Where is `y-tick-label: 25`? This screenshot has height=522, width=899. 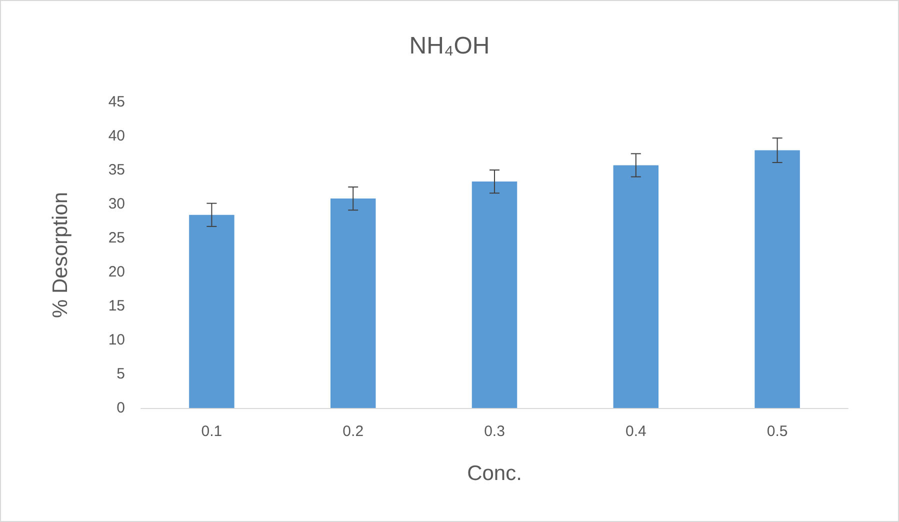 y-tick-label: 25 is located at coordinates (116, 238).